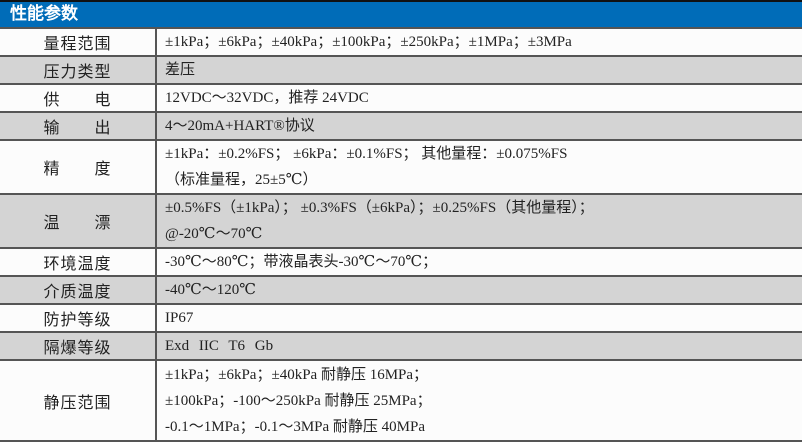 The image size is (802, 442). I want to click on spec-value-line: ±1kPa；±6kPa；±40kPa 耐静压 16MPa；, so click(297, 374).